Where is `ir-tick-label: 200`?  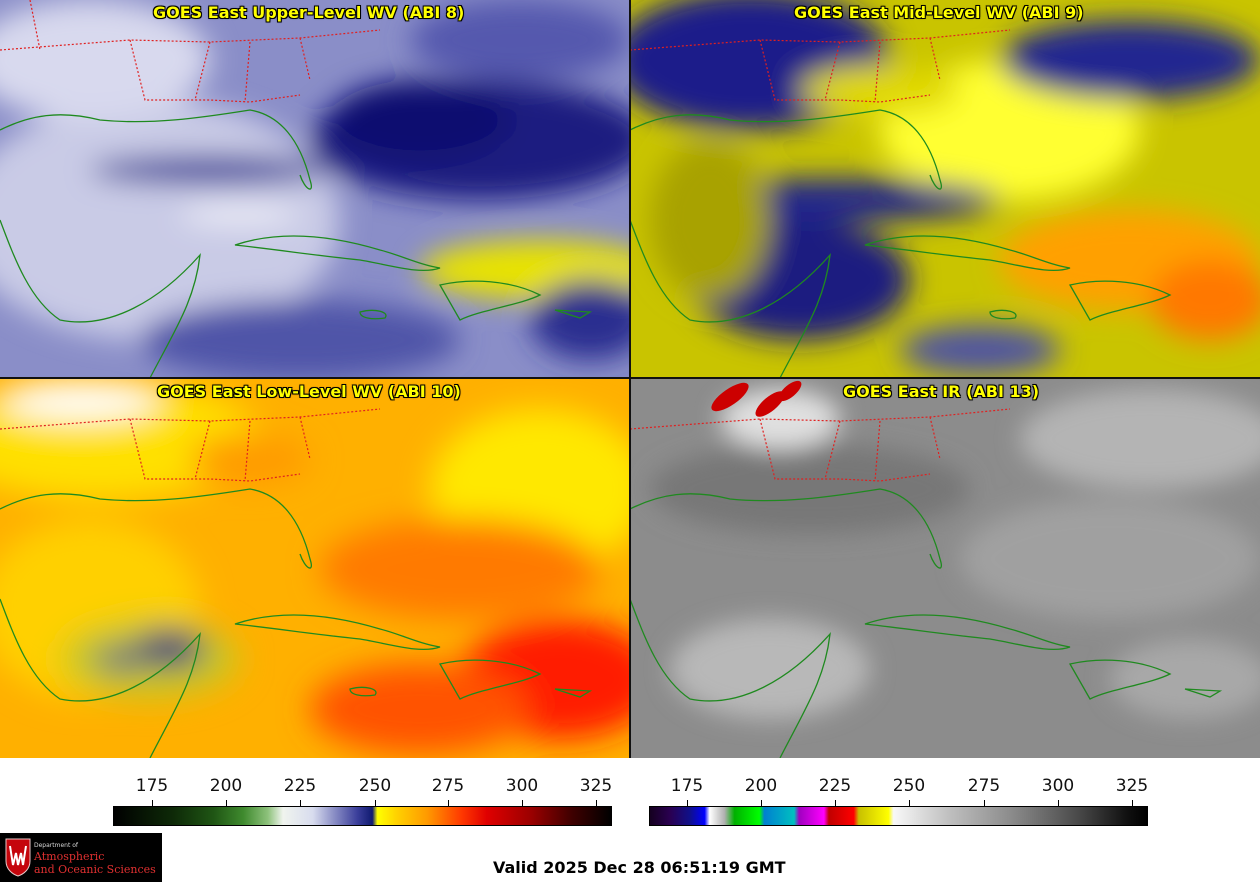 ir-tick-label: 200 is located at coordinates (761, 786).